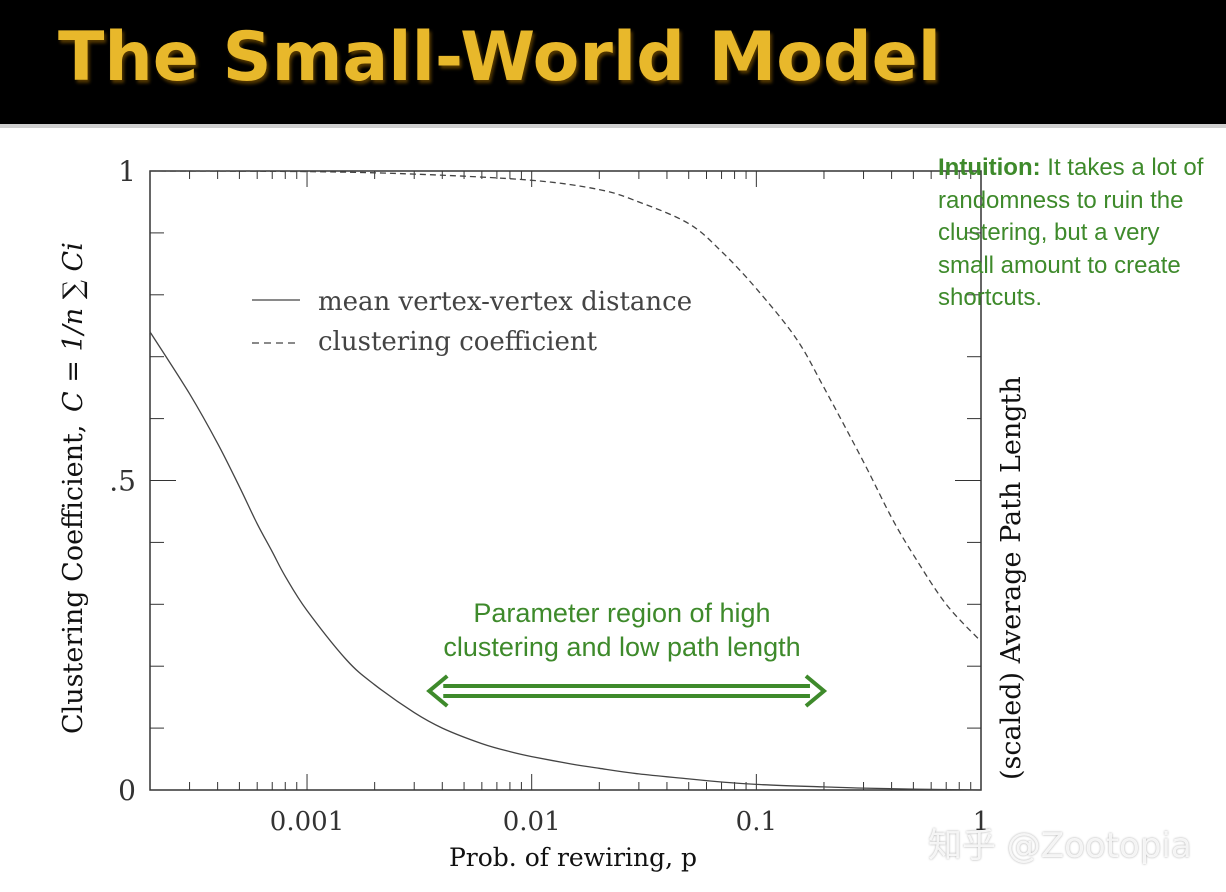  Describe the element at coordinates (127, 790) in the screenshot. I see `y-tick-label: 0` at that location.